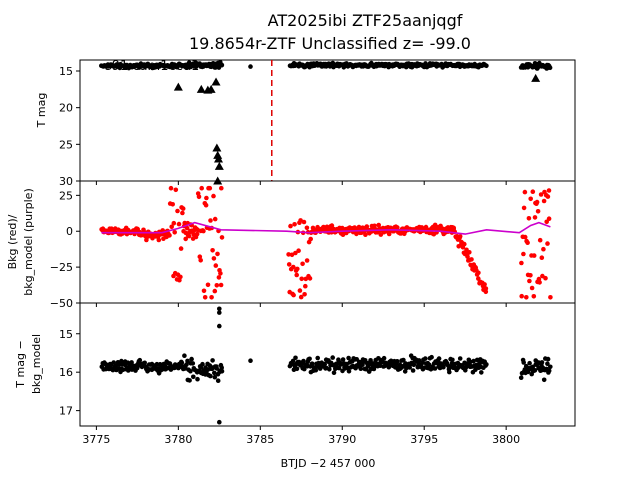 The height and width of the screenshot is (480, 640). What do you see at coordinates (66, 334) in the screenshot?
I see `bottom-ytick-label: 15` at bounding box center [66, 334].